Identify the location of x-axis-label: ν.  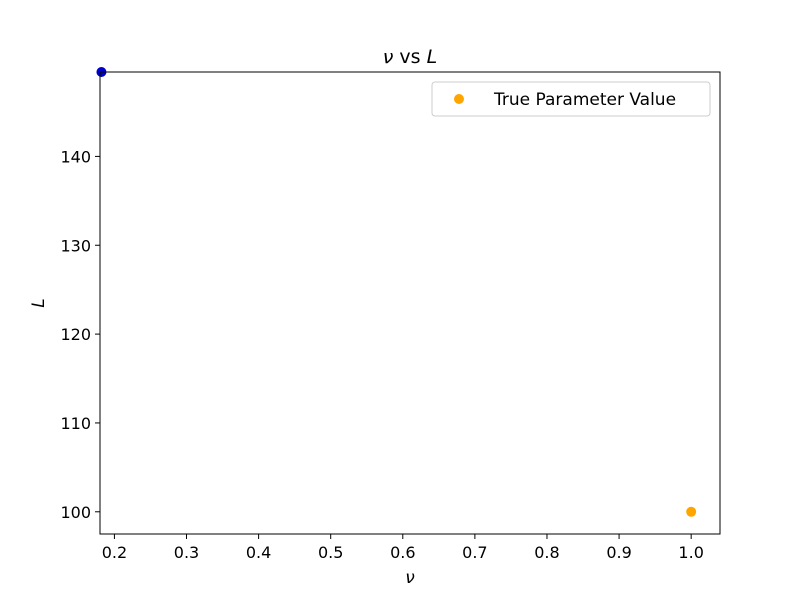
(410, 578).